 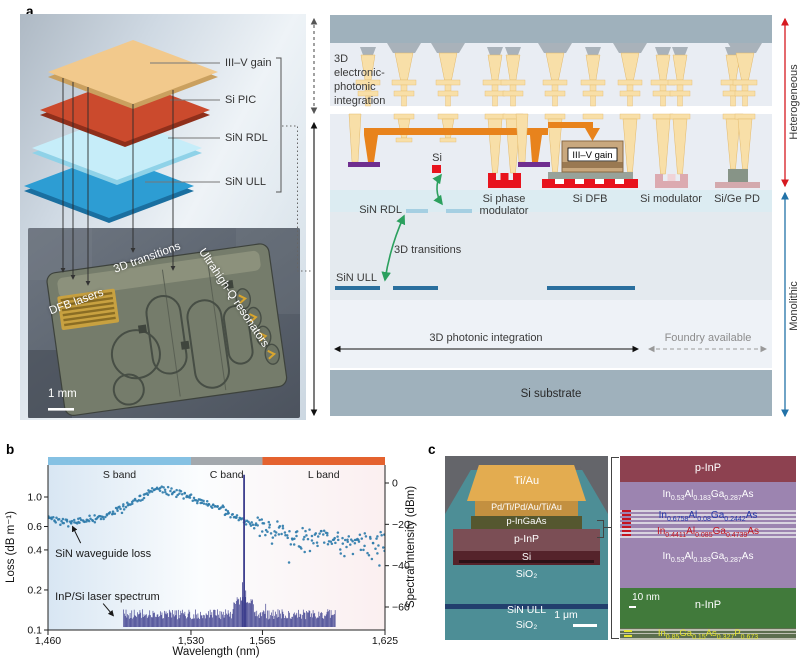 I want to click on tem-bracket, so click(x=615, y=548).